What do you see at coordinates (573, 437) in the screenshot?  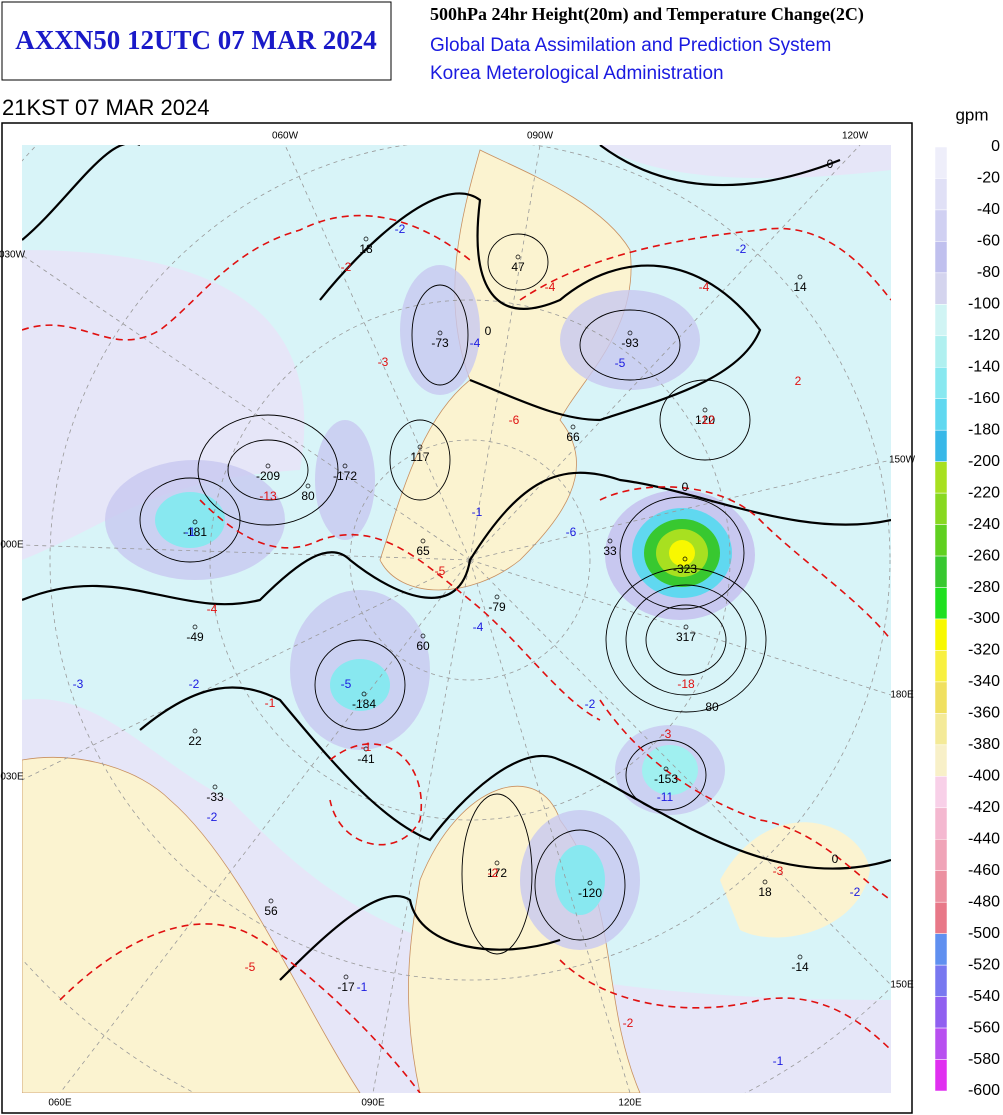 I see `height-label: 66` at bounding box center [573, 437].